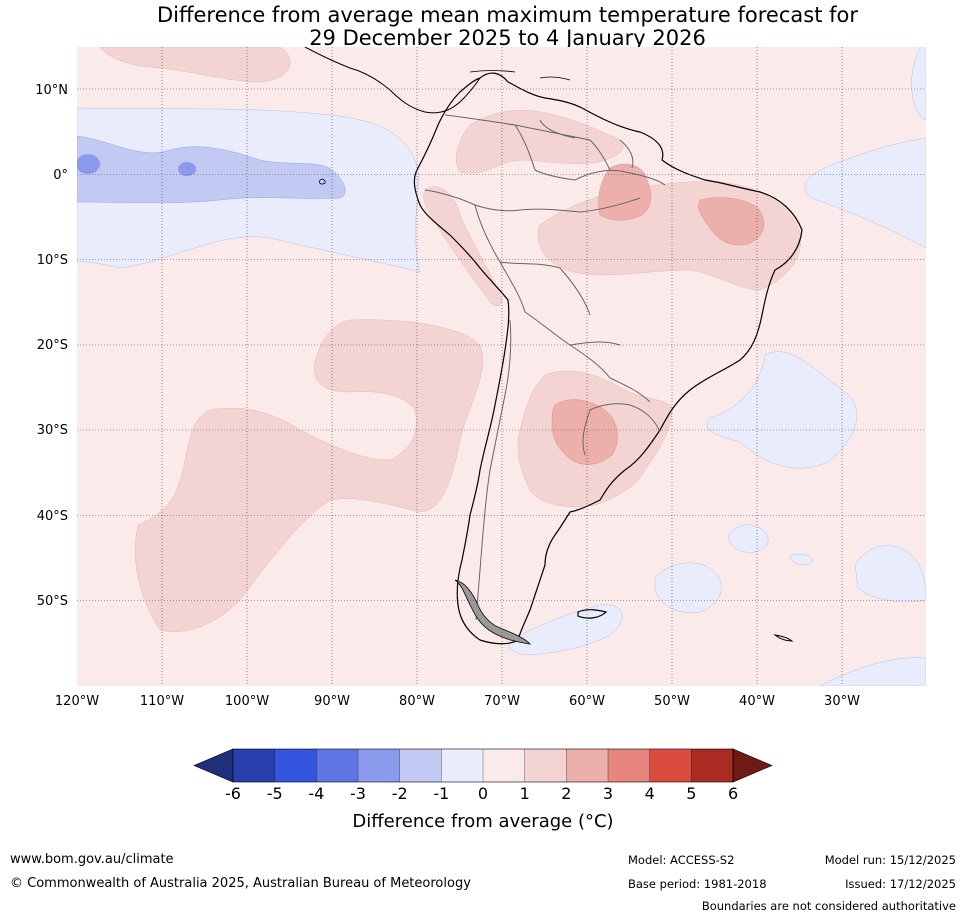 This screenshot has height=919, width=965. What do you see at coordinates (900, 884) in the screenshot?
I see `issued-date: Issued: 17/12/2025` at bounding box center [900, 884].